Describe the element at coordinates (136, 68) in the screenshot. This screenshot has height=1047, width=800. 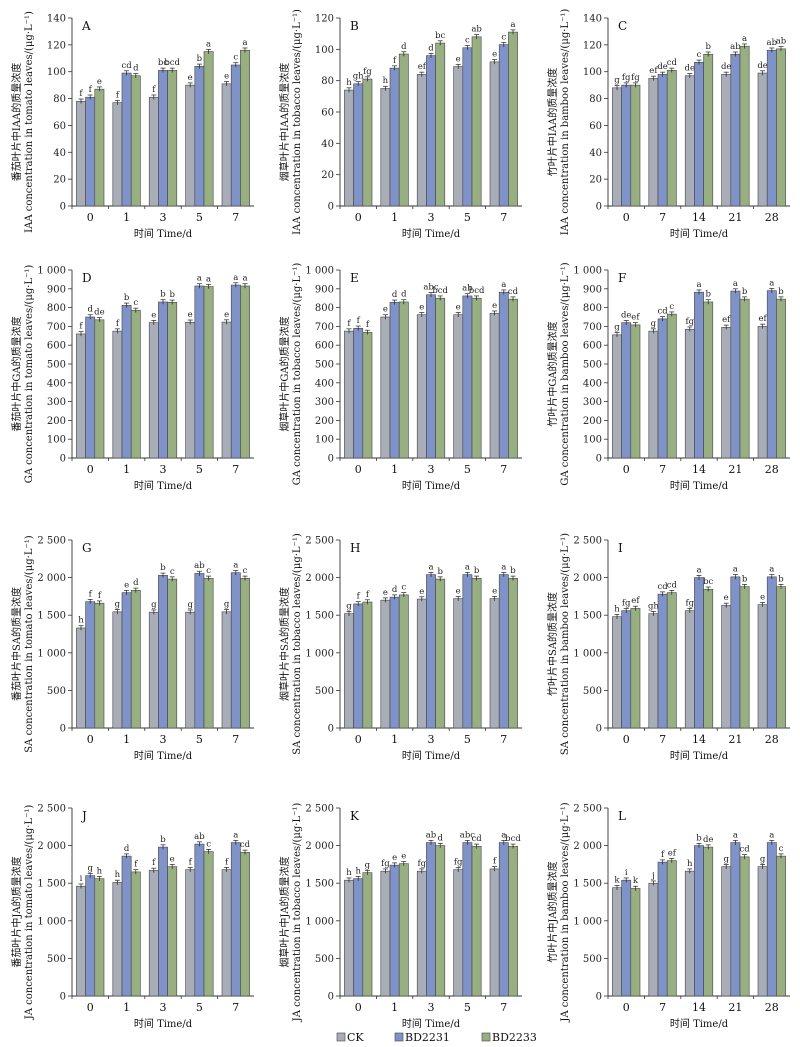
I see `sig-letter: d` at that location.